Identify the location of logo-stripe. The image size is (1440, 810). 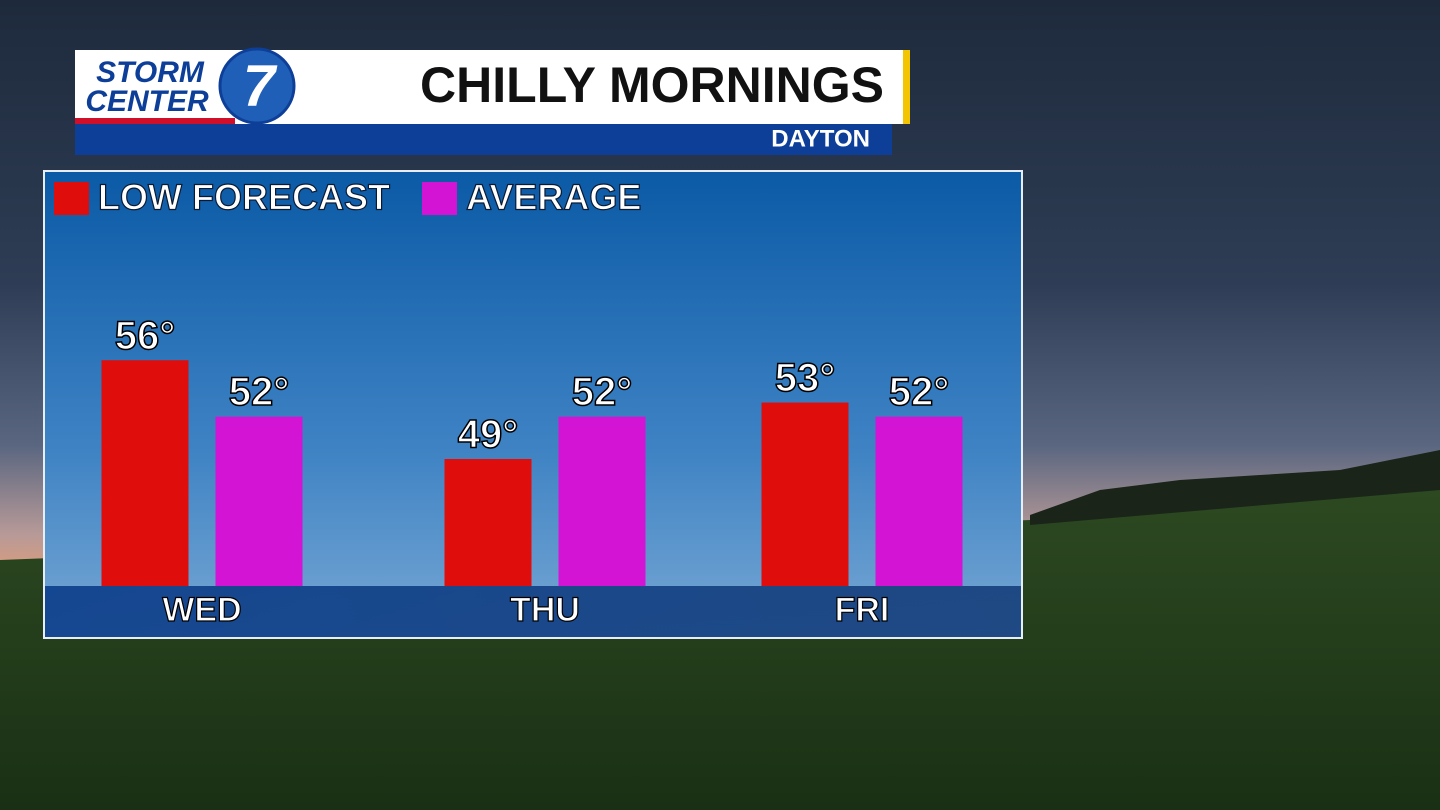
(155, 121).